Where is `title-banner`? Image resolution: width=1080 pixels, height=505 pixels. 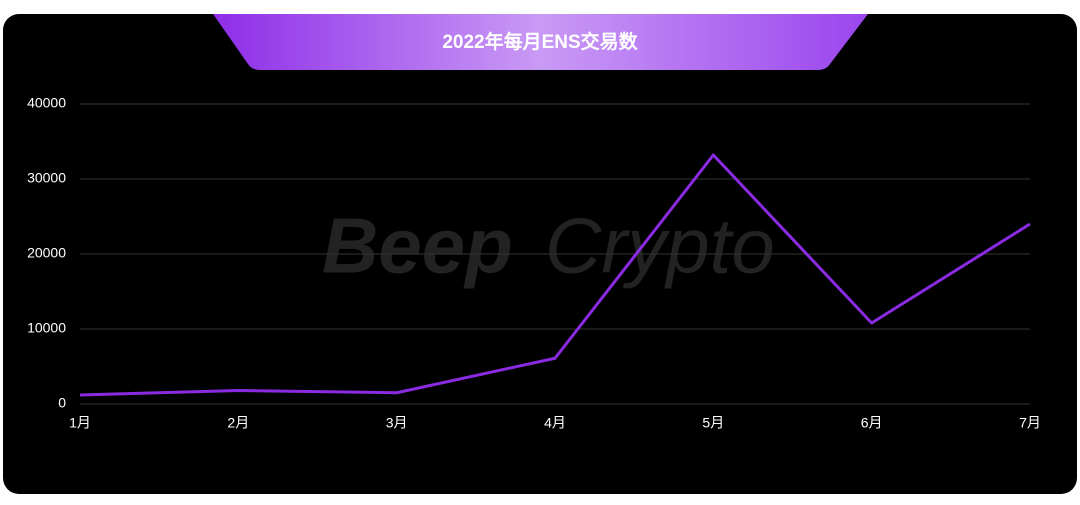
title-banner is located at coordinates (540, 42).